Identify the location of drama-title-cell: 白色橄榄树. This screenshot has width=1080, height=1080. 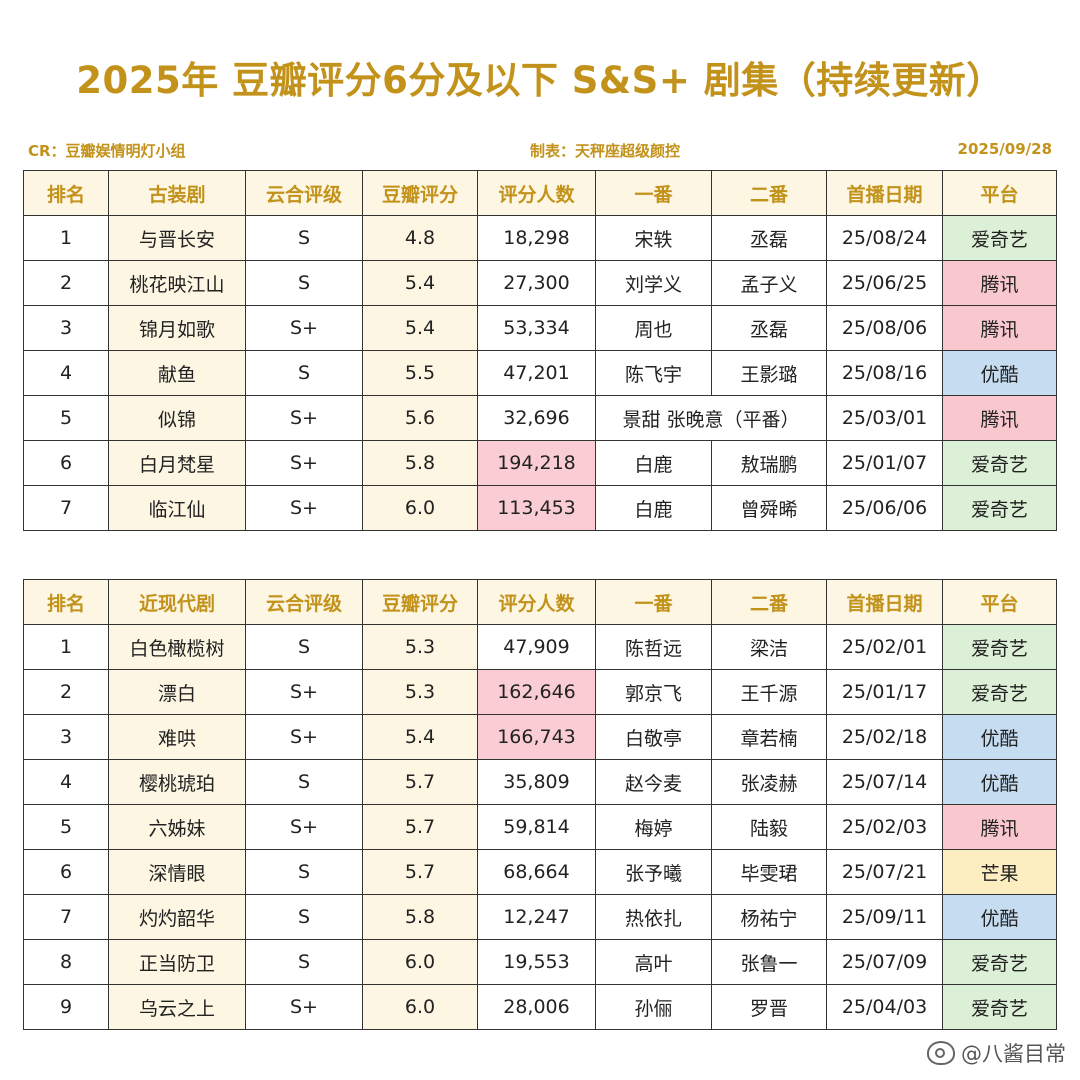
(177, 647).